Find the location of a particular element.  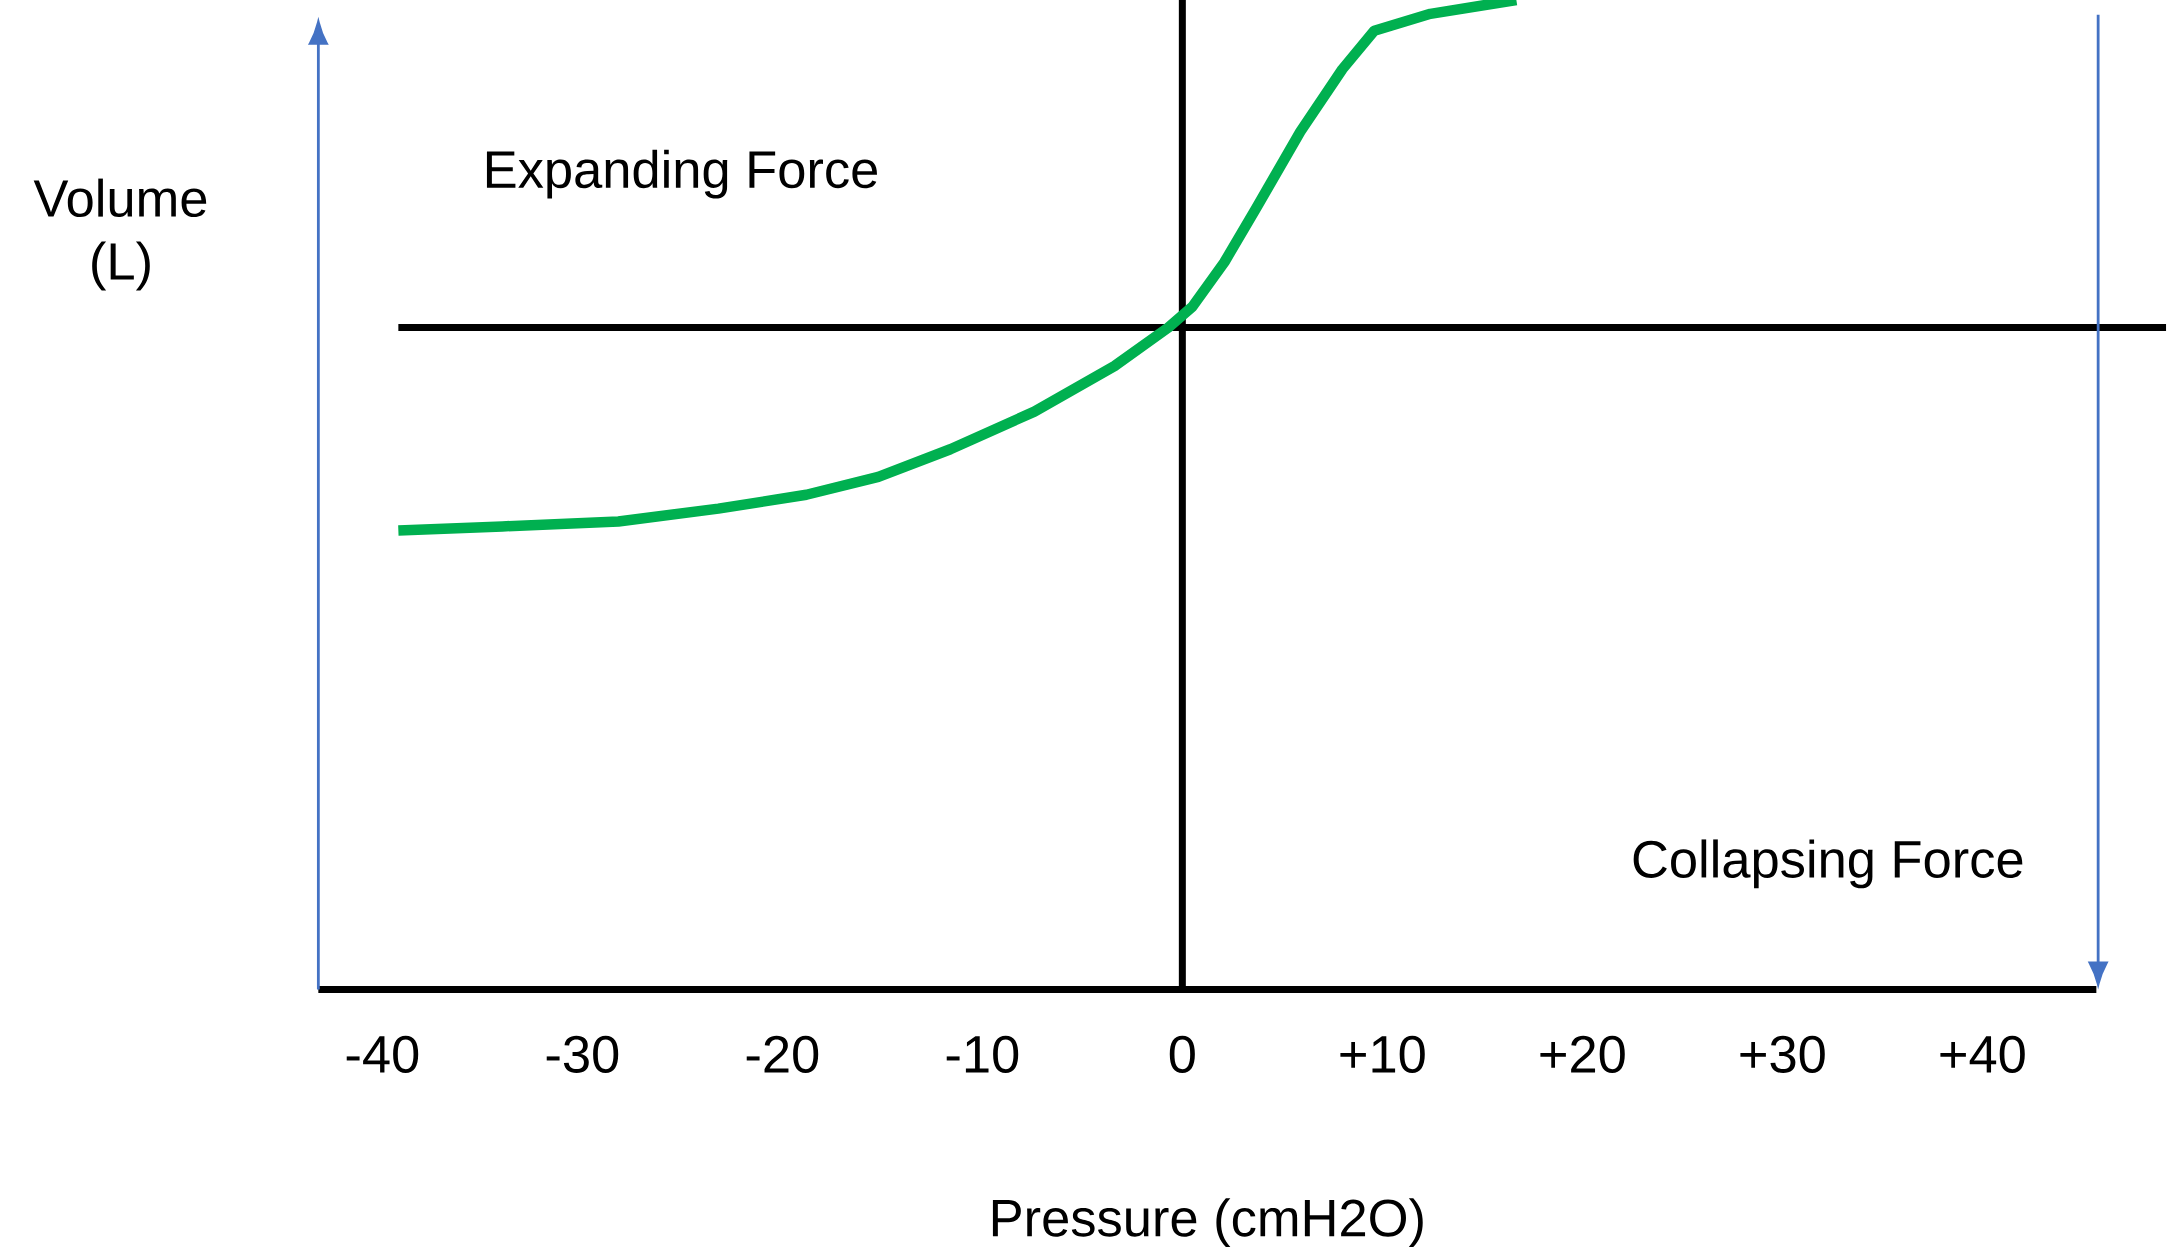

x-tick-label: 0 is located at coordinates (1182, 1054).